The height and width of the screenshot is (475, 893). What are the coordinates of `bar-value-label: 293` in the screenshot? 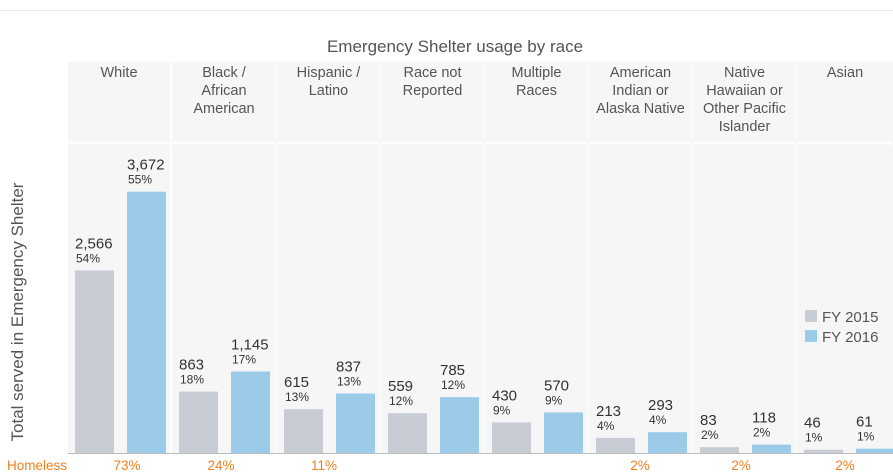 It's located at (660, 405).